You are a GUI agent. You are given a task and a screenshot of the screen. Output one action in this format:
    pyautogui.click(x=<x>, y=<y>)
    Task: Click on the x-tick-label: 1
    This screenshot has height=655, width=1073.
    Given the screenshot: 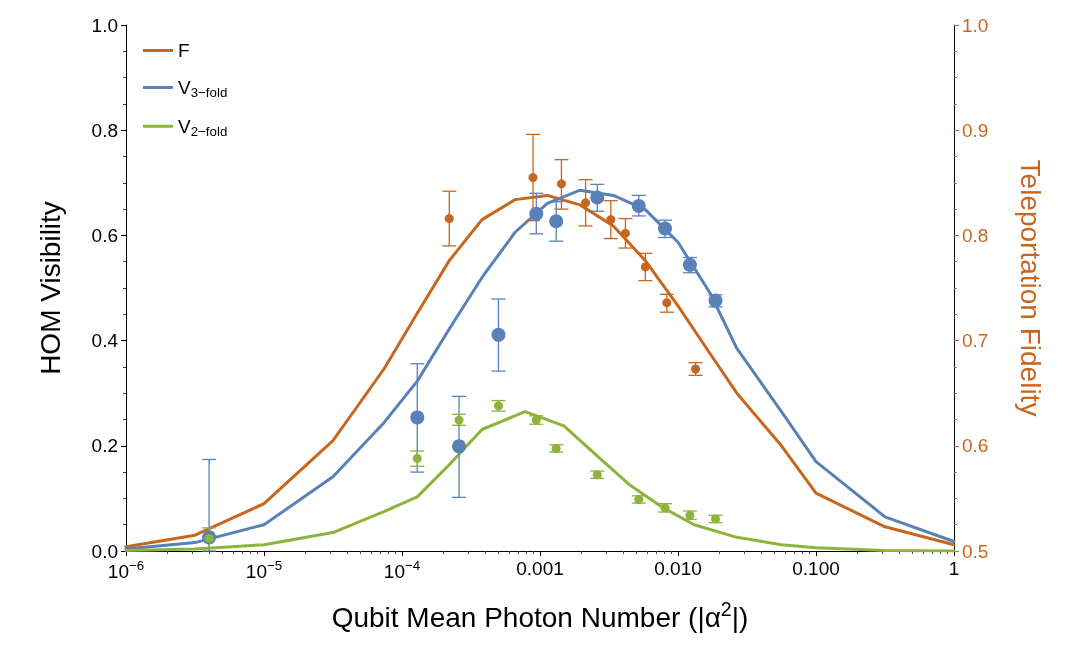 What is the action you would take?
    pyautogui.click(x=954, y=568)
    